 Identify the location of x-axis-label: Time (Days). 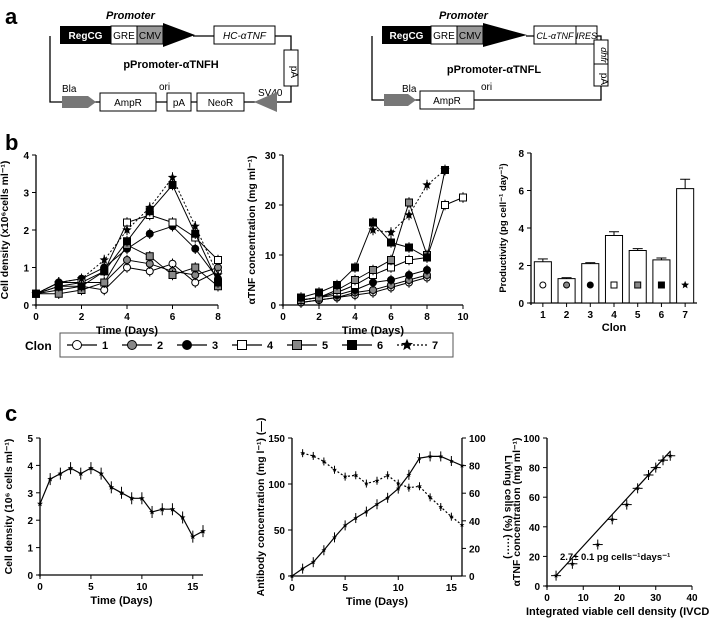
(121, 601).